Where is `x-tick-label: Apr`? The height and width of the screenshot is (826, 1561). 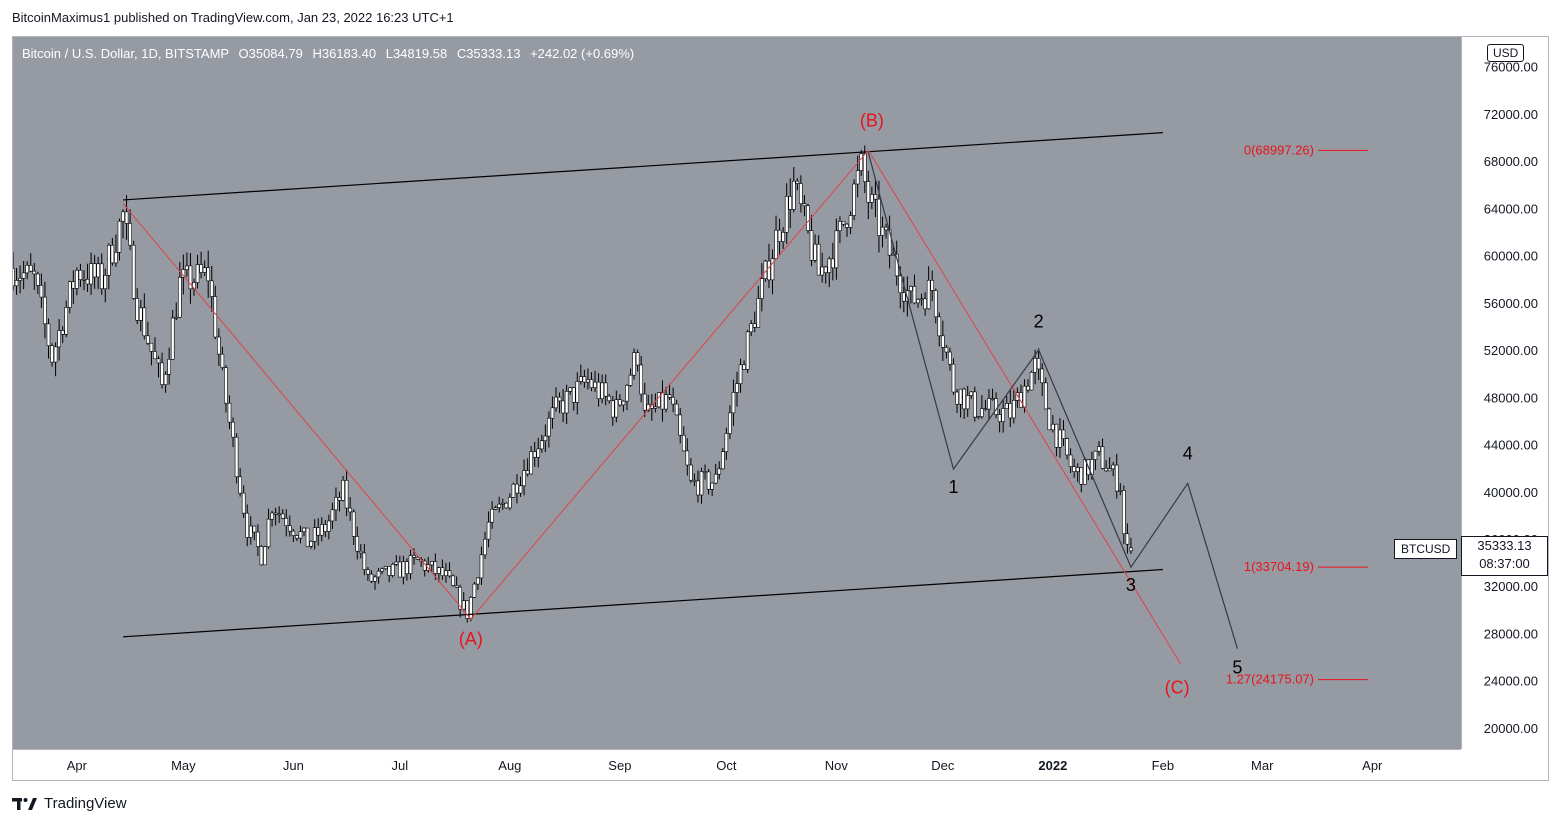 x-tick-label: Apr is located at coordinates (77, 765).